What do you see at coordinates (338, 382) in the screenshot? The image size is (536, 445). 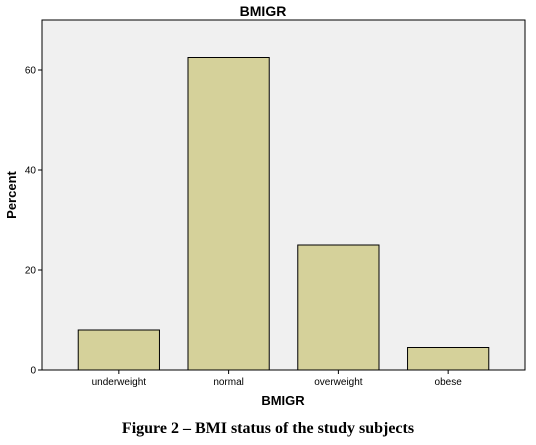 I see `x-tick-label-overweight: overweight` at bounding box center [338, 382].